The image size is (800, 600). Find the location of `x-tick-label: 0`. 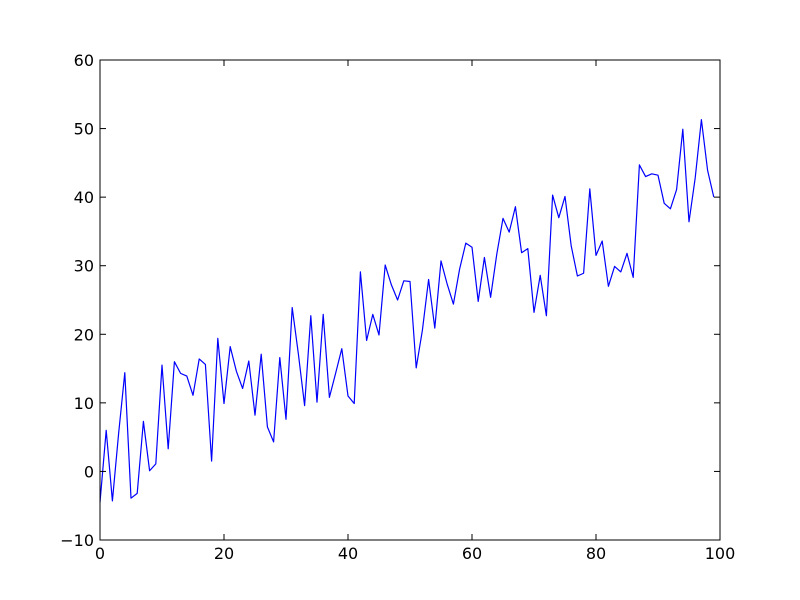

x-tick-label: 0 is located at coordinates (100, 553).